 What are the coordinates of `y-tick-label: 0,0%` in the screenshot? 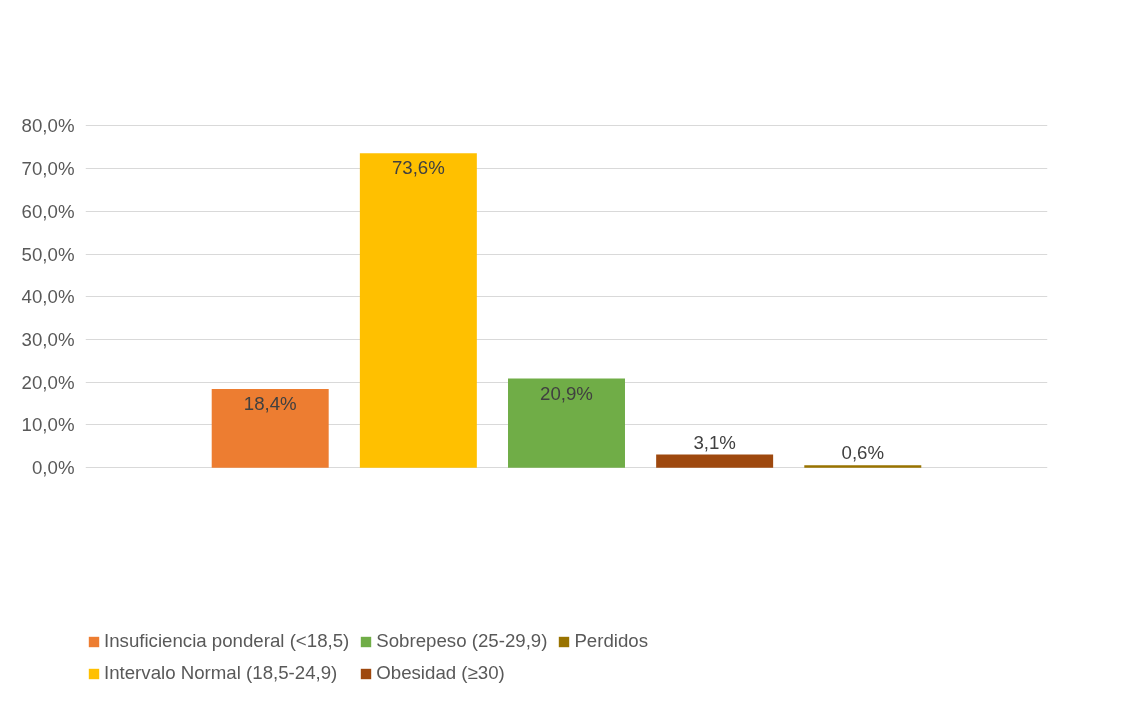 It's located at (53, 468).